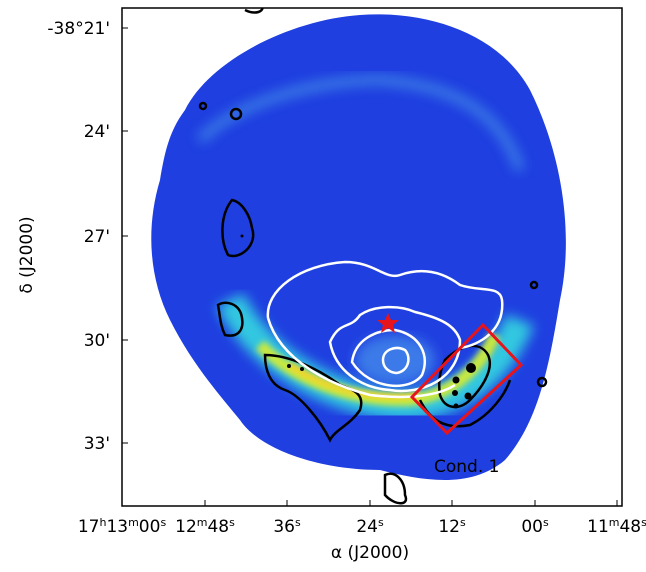  I want to click on y-tick-label: 27', so click(97, 237).